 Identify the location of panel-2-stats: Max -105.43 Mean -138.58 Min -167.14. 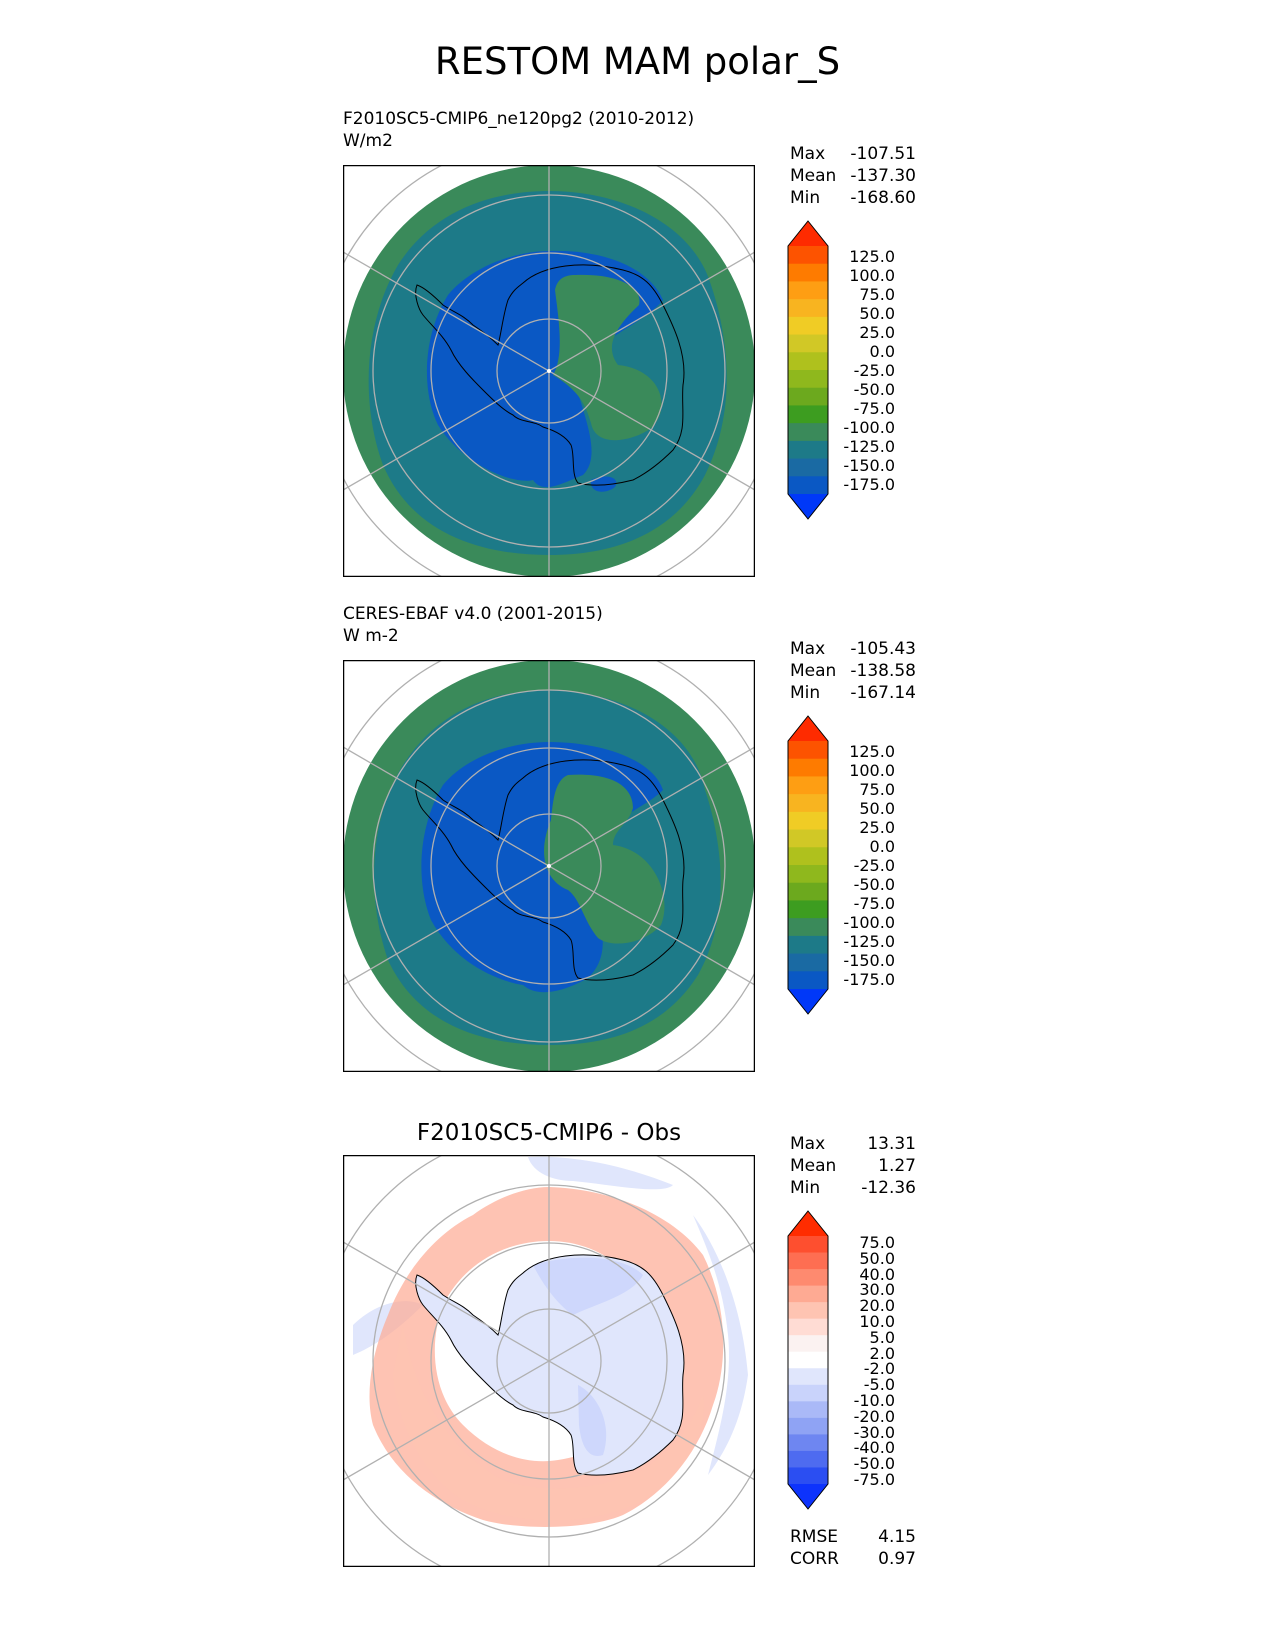
(853, 671).